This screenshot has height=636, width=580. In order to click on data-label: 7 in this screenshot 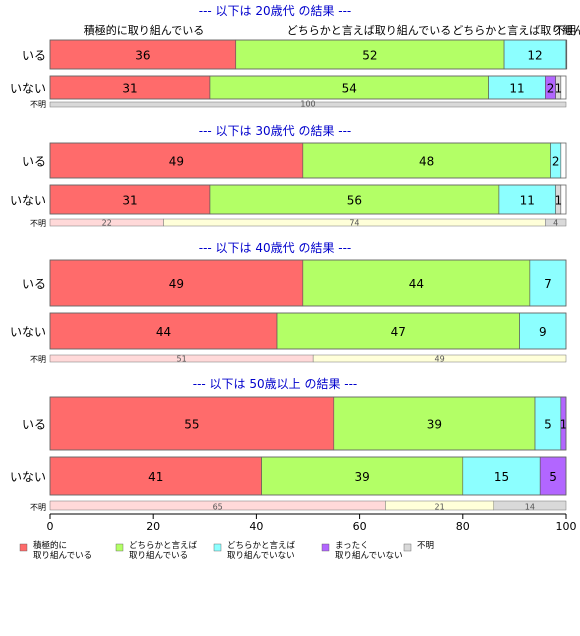, I will do `click(548, 284)`.